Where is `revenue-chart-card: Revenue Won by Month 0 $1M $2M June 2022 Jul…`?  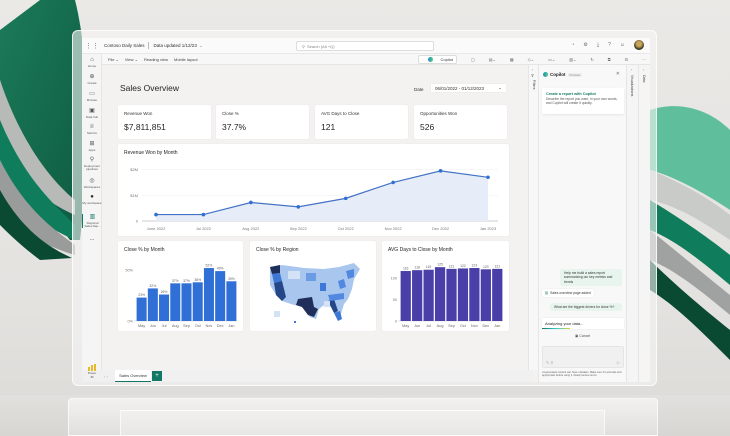
revenue-chart-card: Revenue Won by Month 0 $1M $2M June 2022 Jul… is located at coordinates (313, 190).